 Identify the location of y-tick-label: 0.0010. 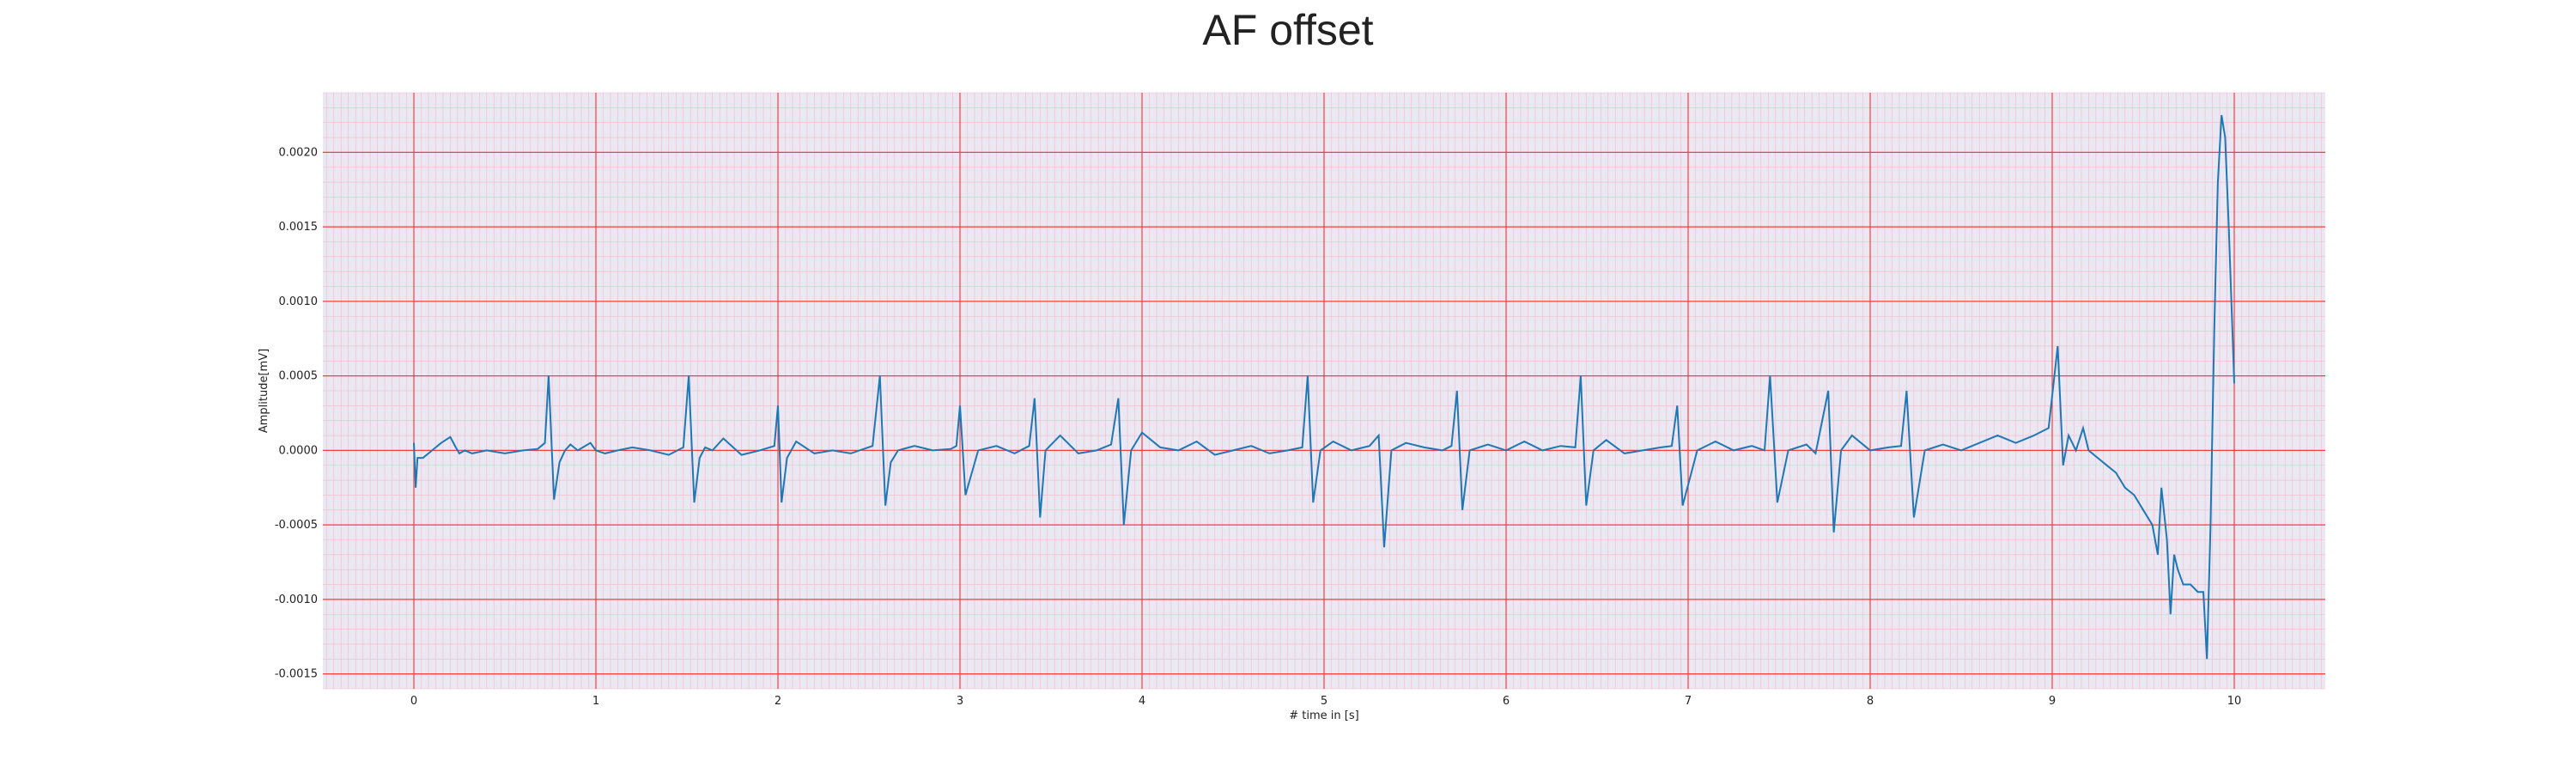
(299, 301).